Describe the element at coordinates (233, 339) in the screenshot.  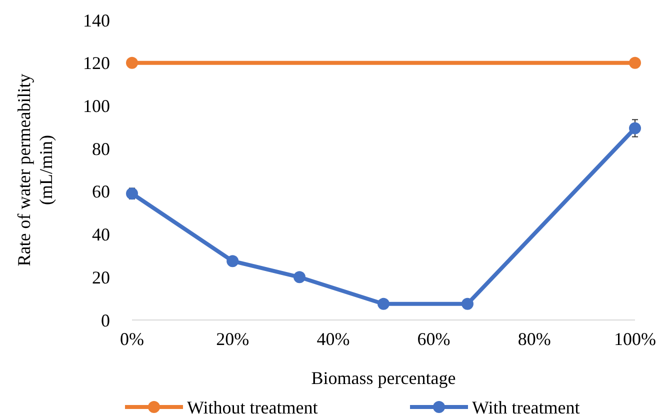
I see `x-tick-label: 20%` at that location.